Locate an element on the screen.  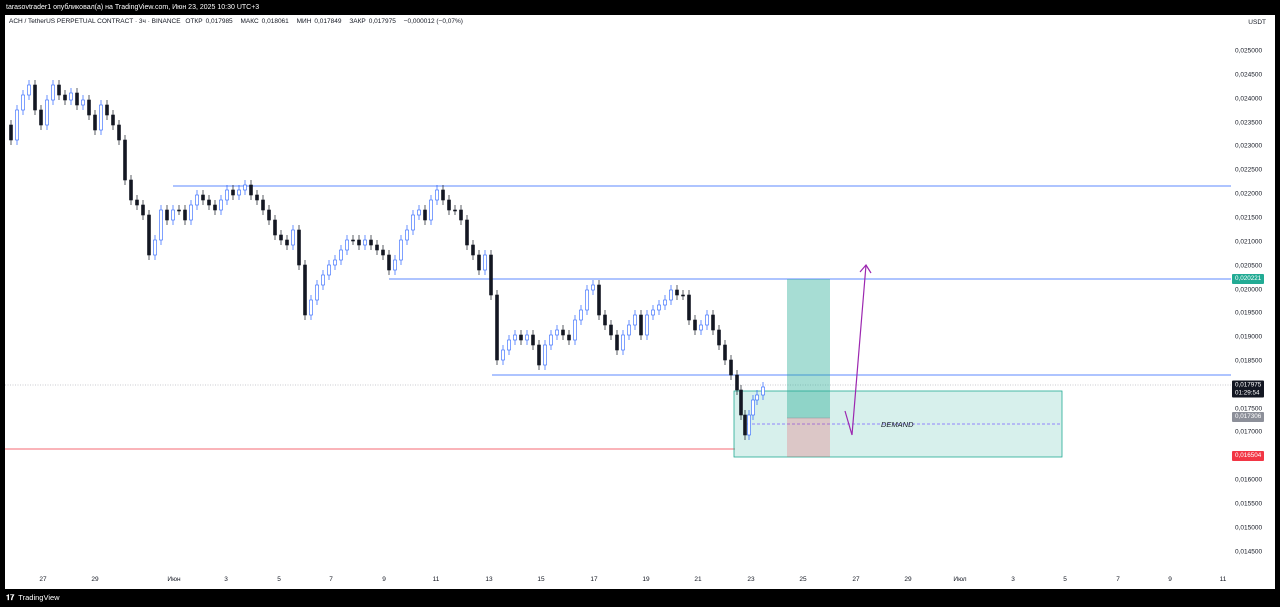
price-tick: 0,019000 is located at coordinates (1249, 337).